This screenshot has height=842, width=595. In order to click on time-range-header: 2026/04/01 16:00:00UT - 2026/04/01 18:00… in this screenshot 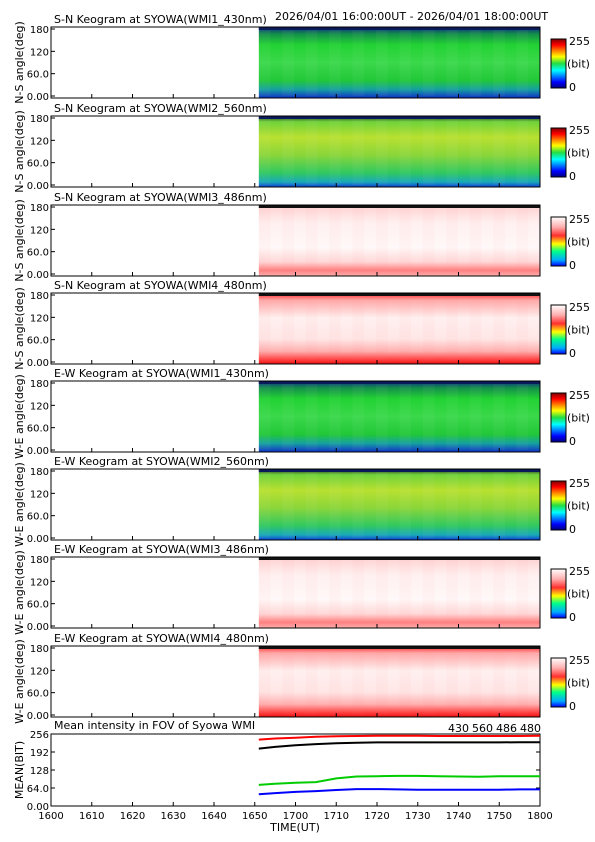, I will do `click(411, 16)`.